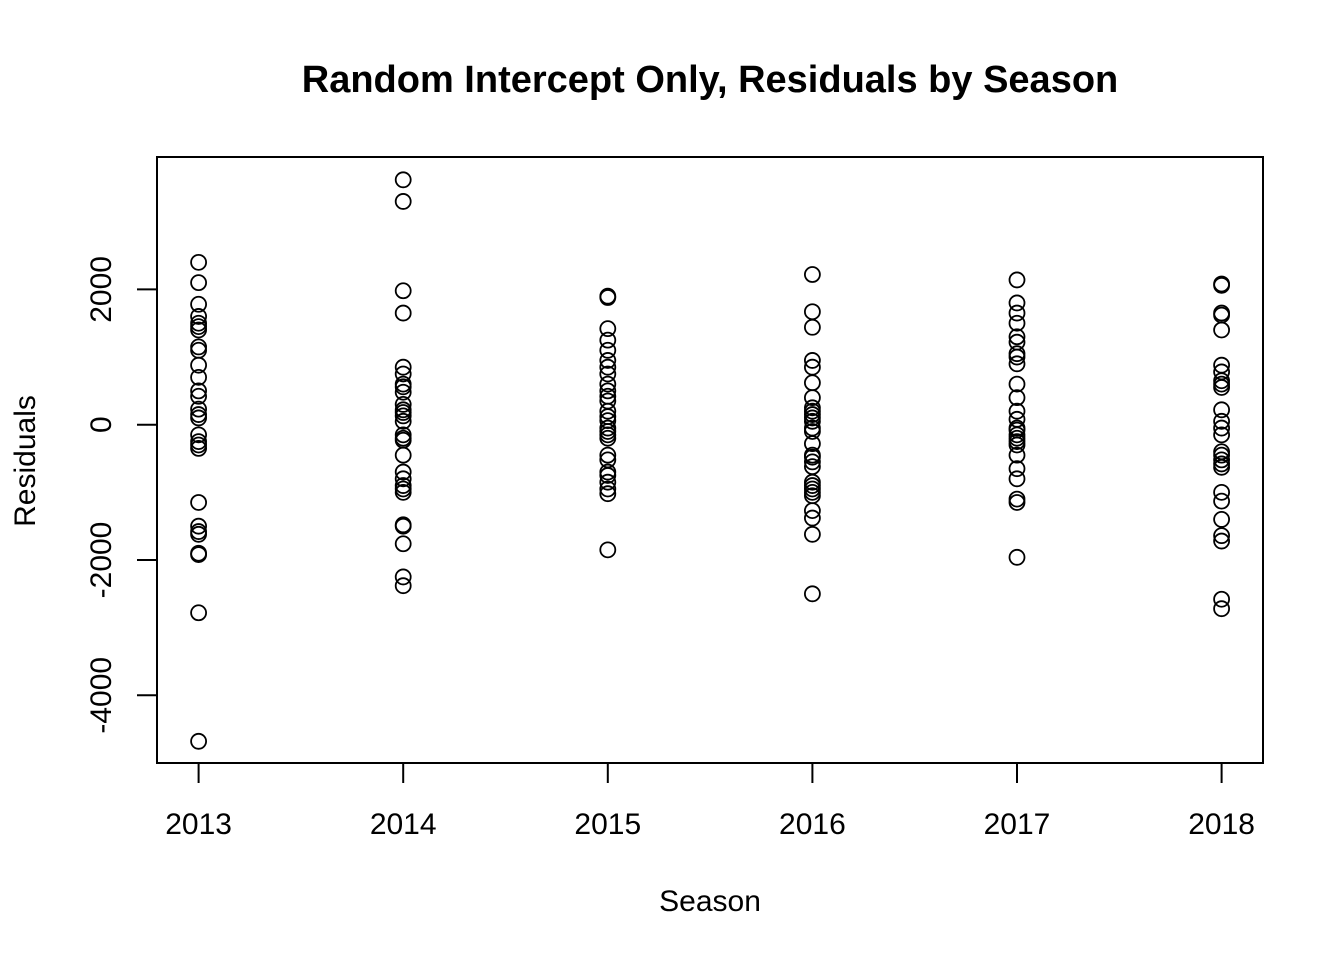 This screenshot has height=960, width=1344. What do you see at coordinates (710, 901) in the screenshot?
I see `x-axis-label: Season` at bounding box center [710, 901].